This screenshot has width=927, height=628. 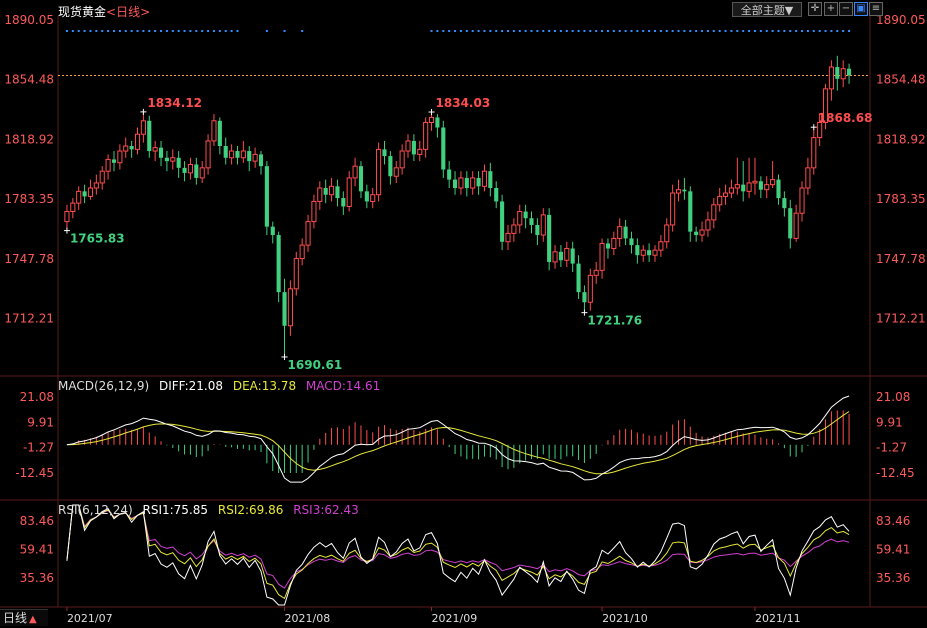 What do you see at coordinates (33, 619) in the screenshot?
I see `chevron-up-icon: ▲` at bounding box center [33, 619].